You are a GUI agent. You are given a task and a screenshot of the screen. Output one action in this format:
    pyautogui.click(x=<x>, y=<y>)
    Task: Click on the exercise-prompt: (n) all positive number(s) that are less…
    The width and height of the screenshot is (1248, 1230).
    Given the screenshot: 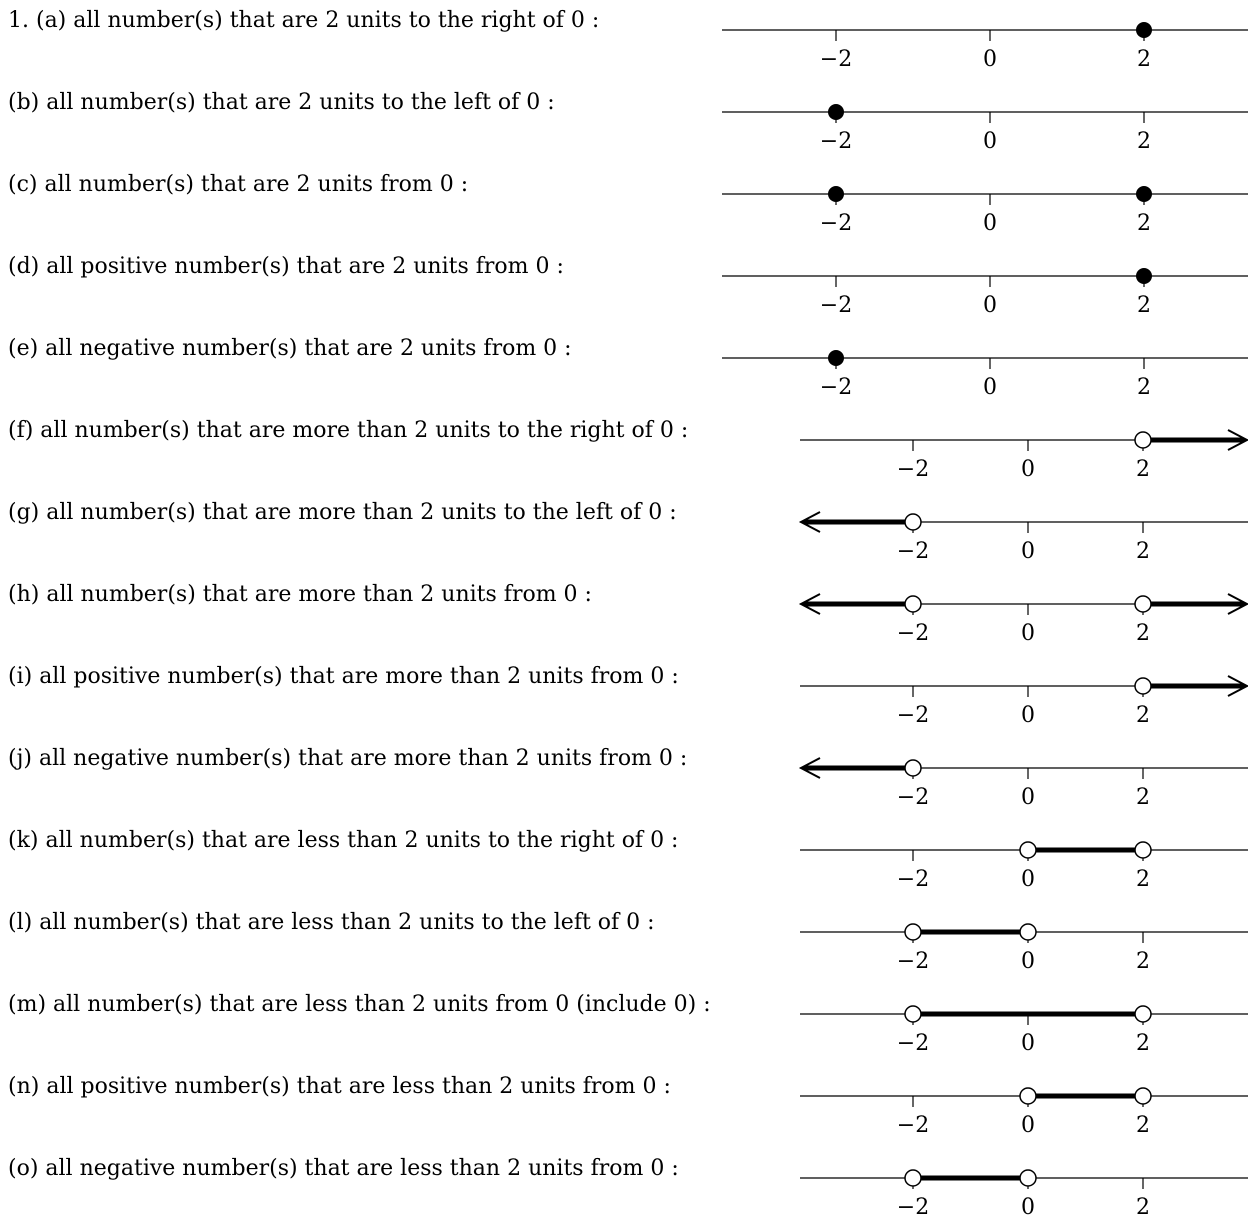 What is the action you would take?
    pyautogui.click(x=339, y=1086)
    